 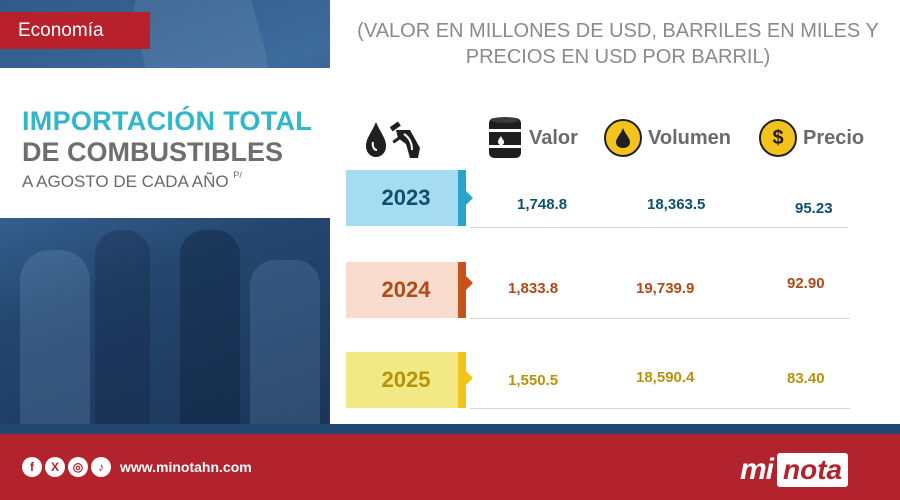 I want to click on footer, so click(x=450, y=467).